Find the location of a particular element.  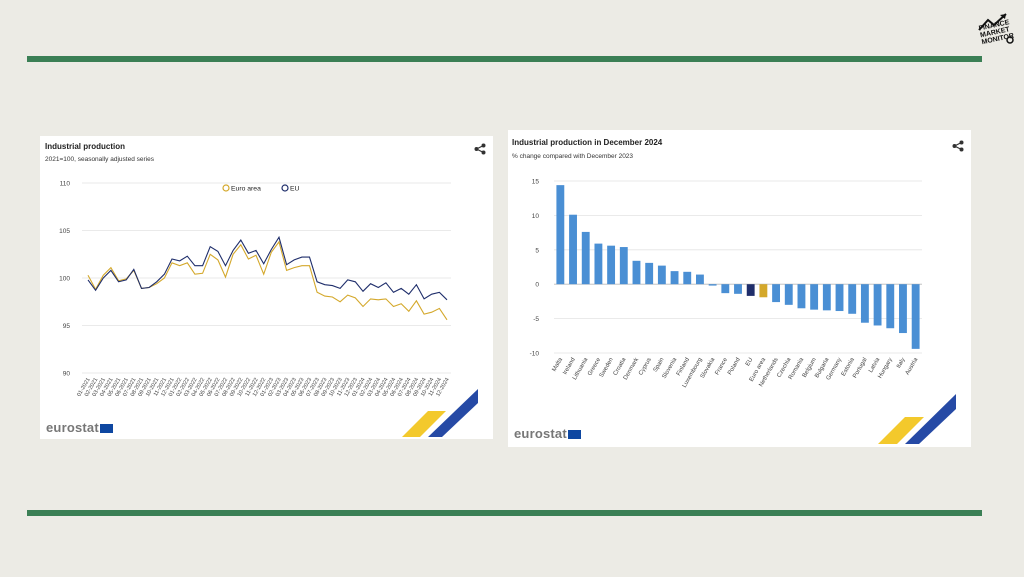

y-tick-label: 110 is located at coordinates (65, 184).